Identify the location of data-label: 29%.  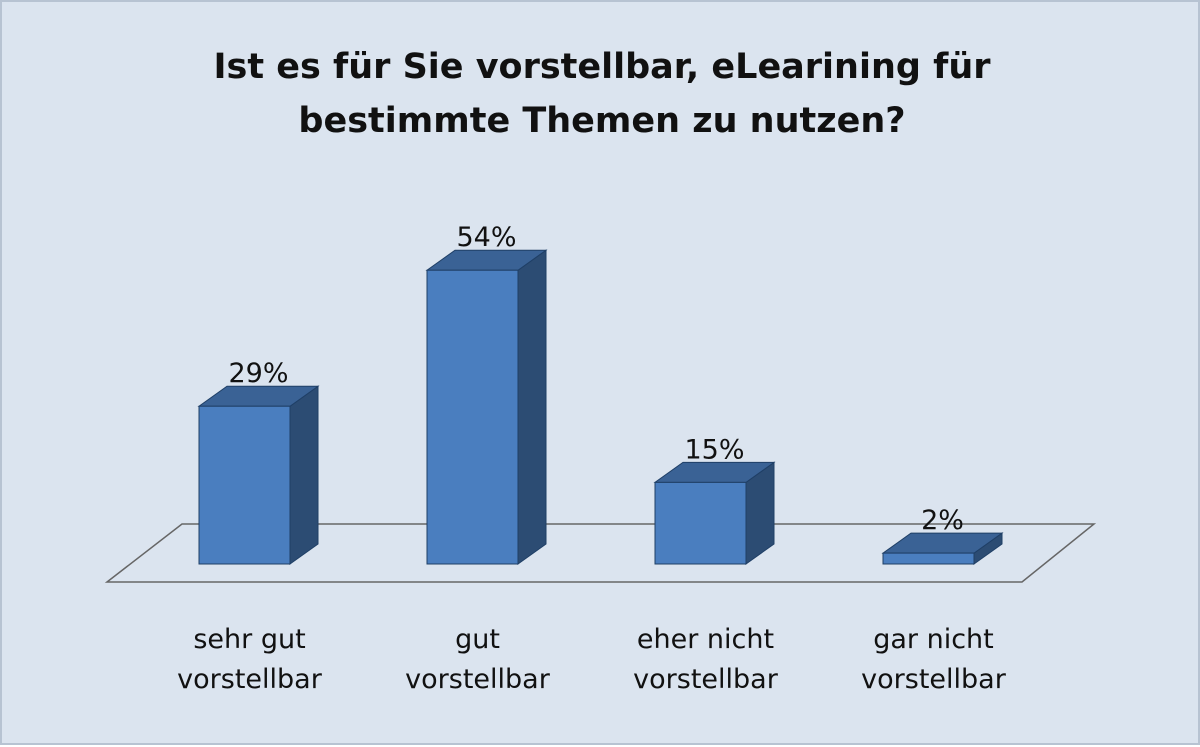
(258, 373).